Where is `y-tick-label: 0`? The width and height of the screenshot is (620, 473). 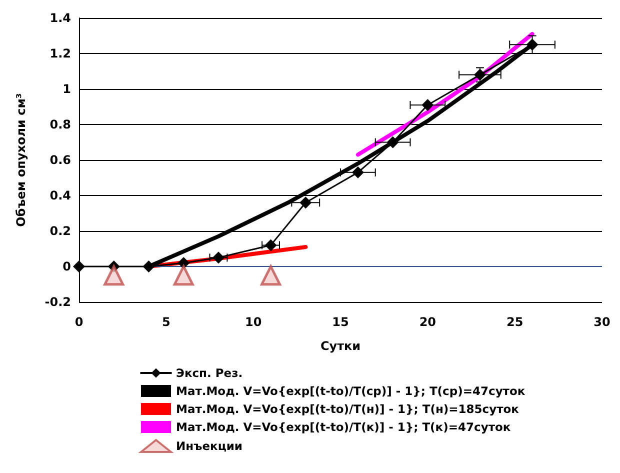 y-tick-label: 0 is located at coordinates (66, 267).